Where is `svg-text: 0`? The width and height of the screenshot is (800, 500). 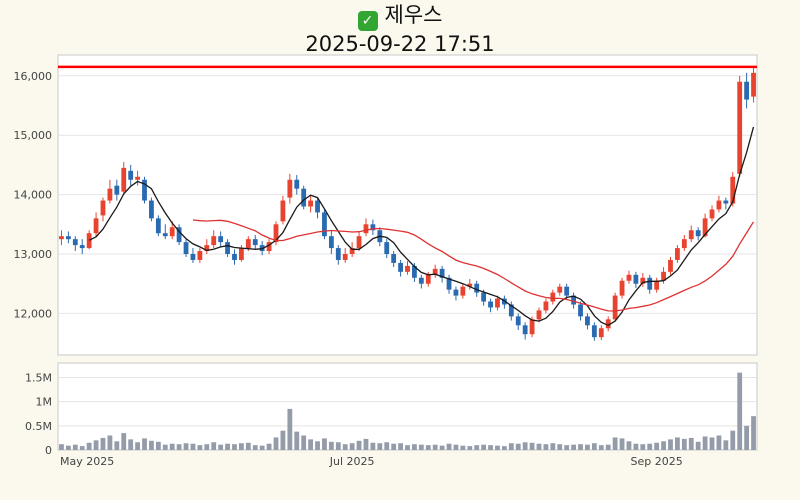
svg-text: 0 is located at coordinates (48, 450).